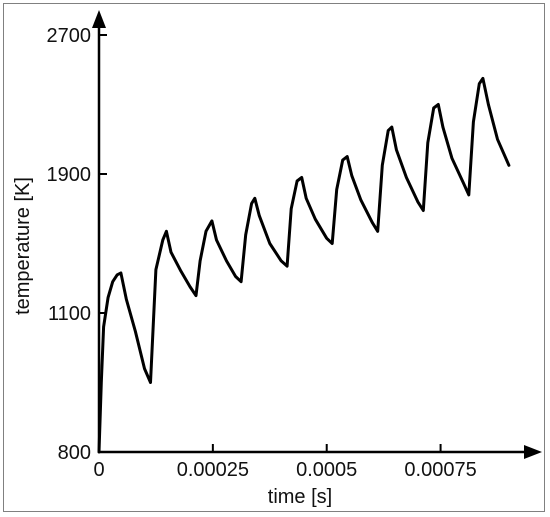 The width and height of the screenshot is (550, 517). Describe the element at coordinates (533, 452) in the screenshot. I see `x-axis-arrowhead` at that location.